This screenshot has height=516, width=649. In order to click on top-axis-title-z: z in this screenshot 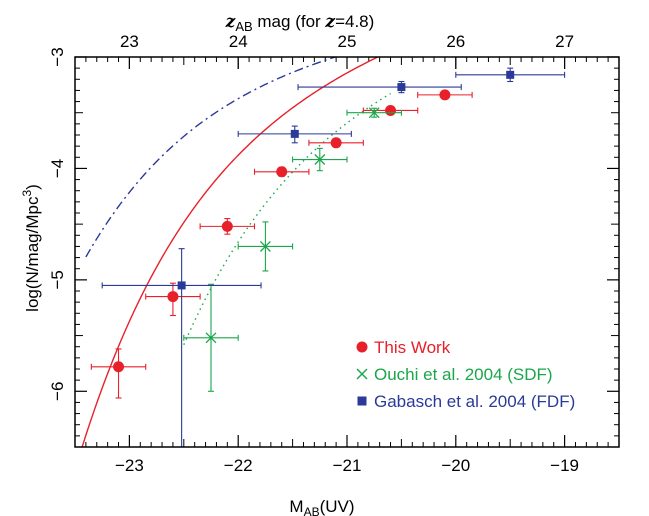, I will do `click(230, 22)`.